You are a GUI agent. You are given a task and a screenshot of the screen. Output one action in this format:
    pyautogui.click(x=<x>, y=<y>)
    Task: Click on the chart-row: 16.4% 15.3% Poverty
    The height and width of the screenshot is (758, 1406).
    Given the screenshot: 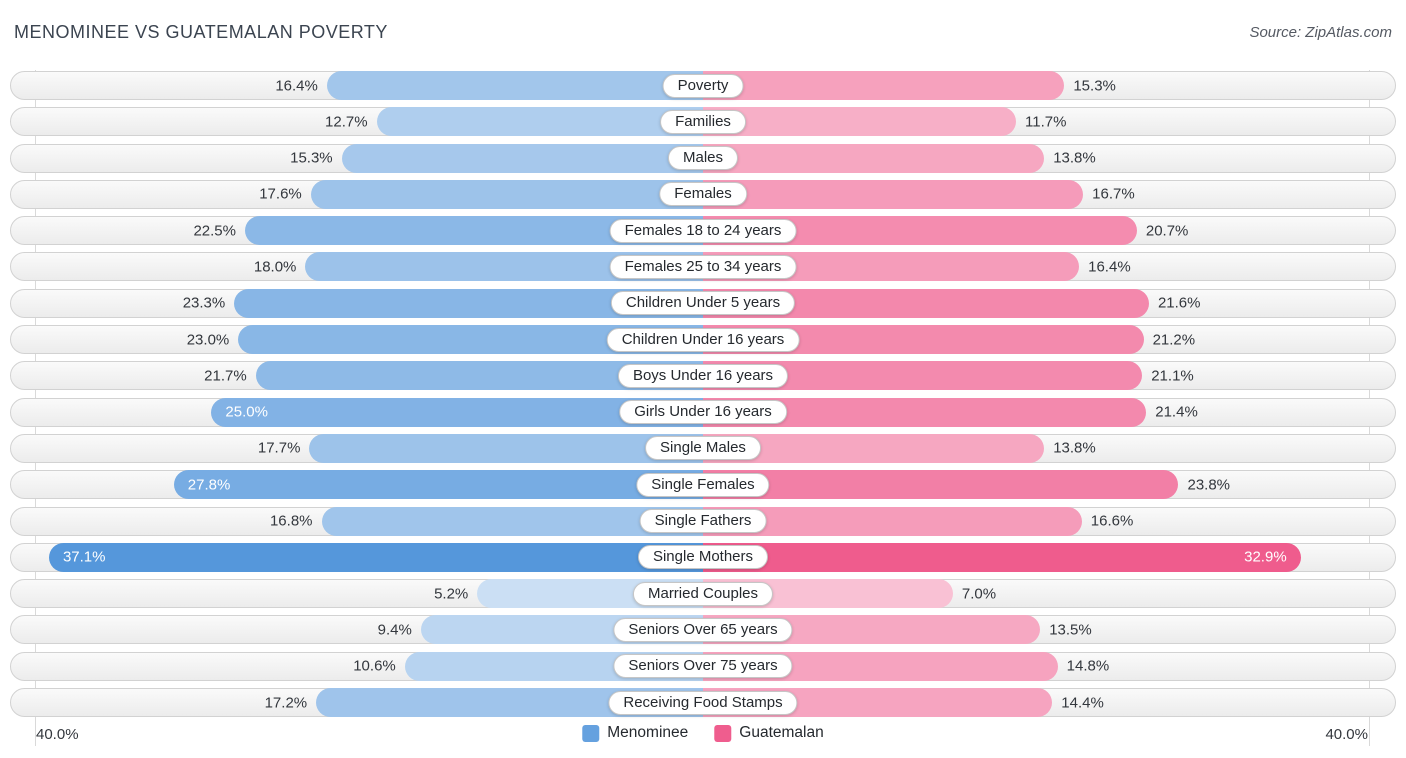 What is the action you would take?
    pyautogui.click(x=703, y=85)
    